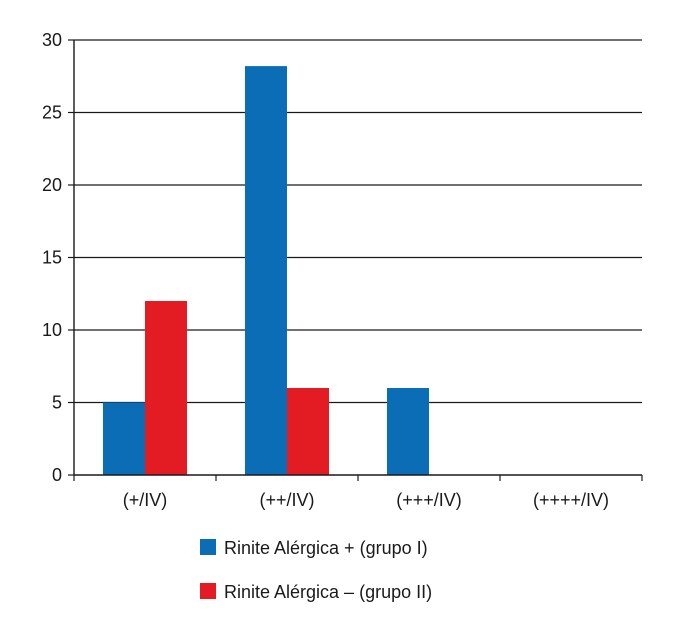  I want to click on y-tick-label: 10, so click(52, 330).